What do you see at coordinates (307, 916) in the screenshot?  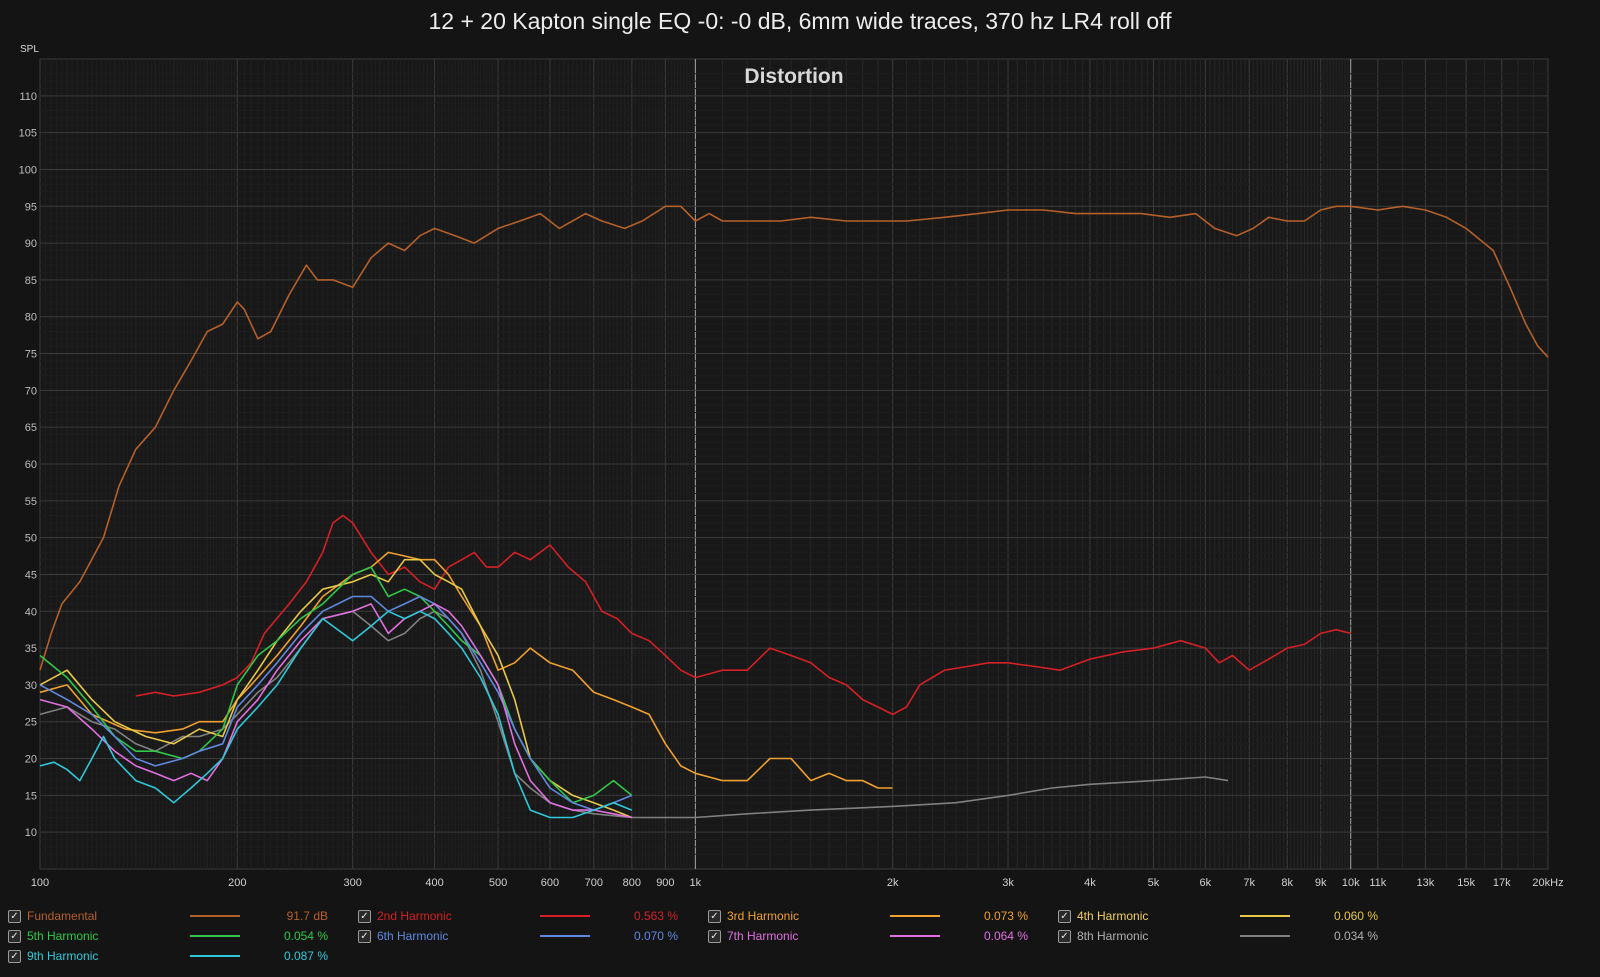 I see `legend-value: 91.7 dB` at bounding box center [307, 916].